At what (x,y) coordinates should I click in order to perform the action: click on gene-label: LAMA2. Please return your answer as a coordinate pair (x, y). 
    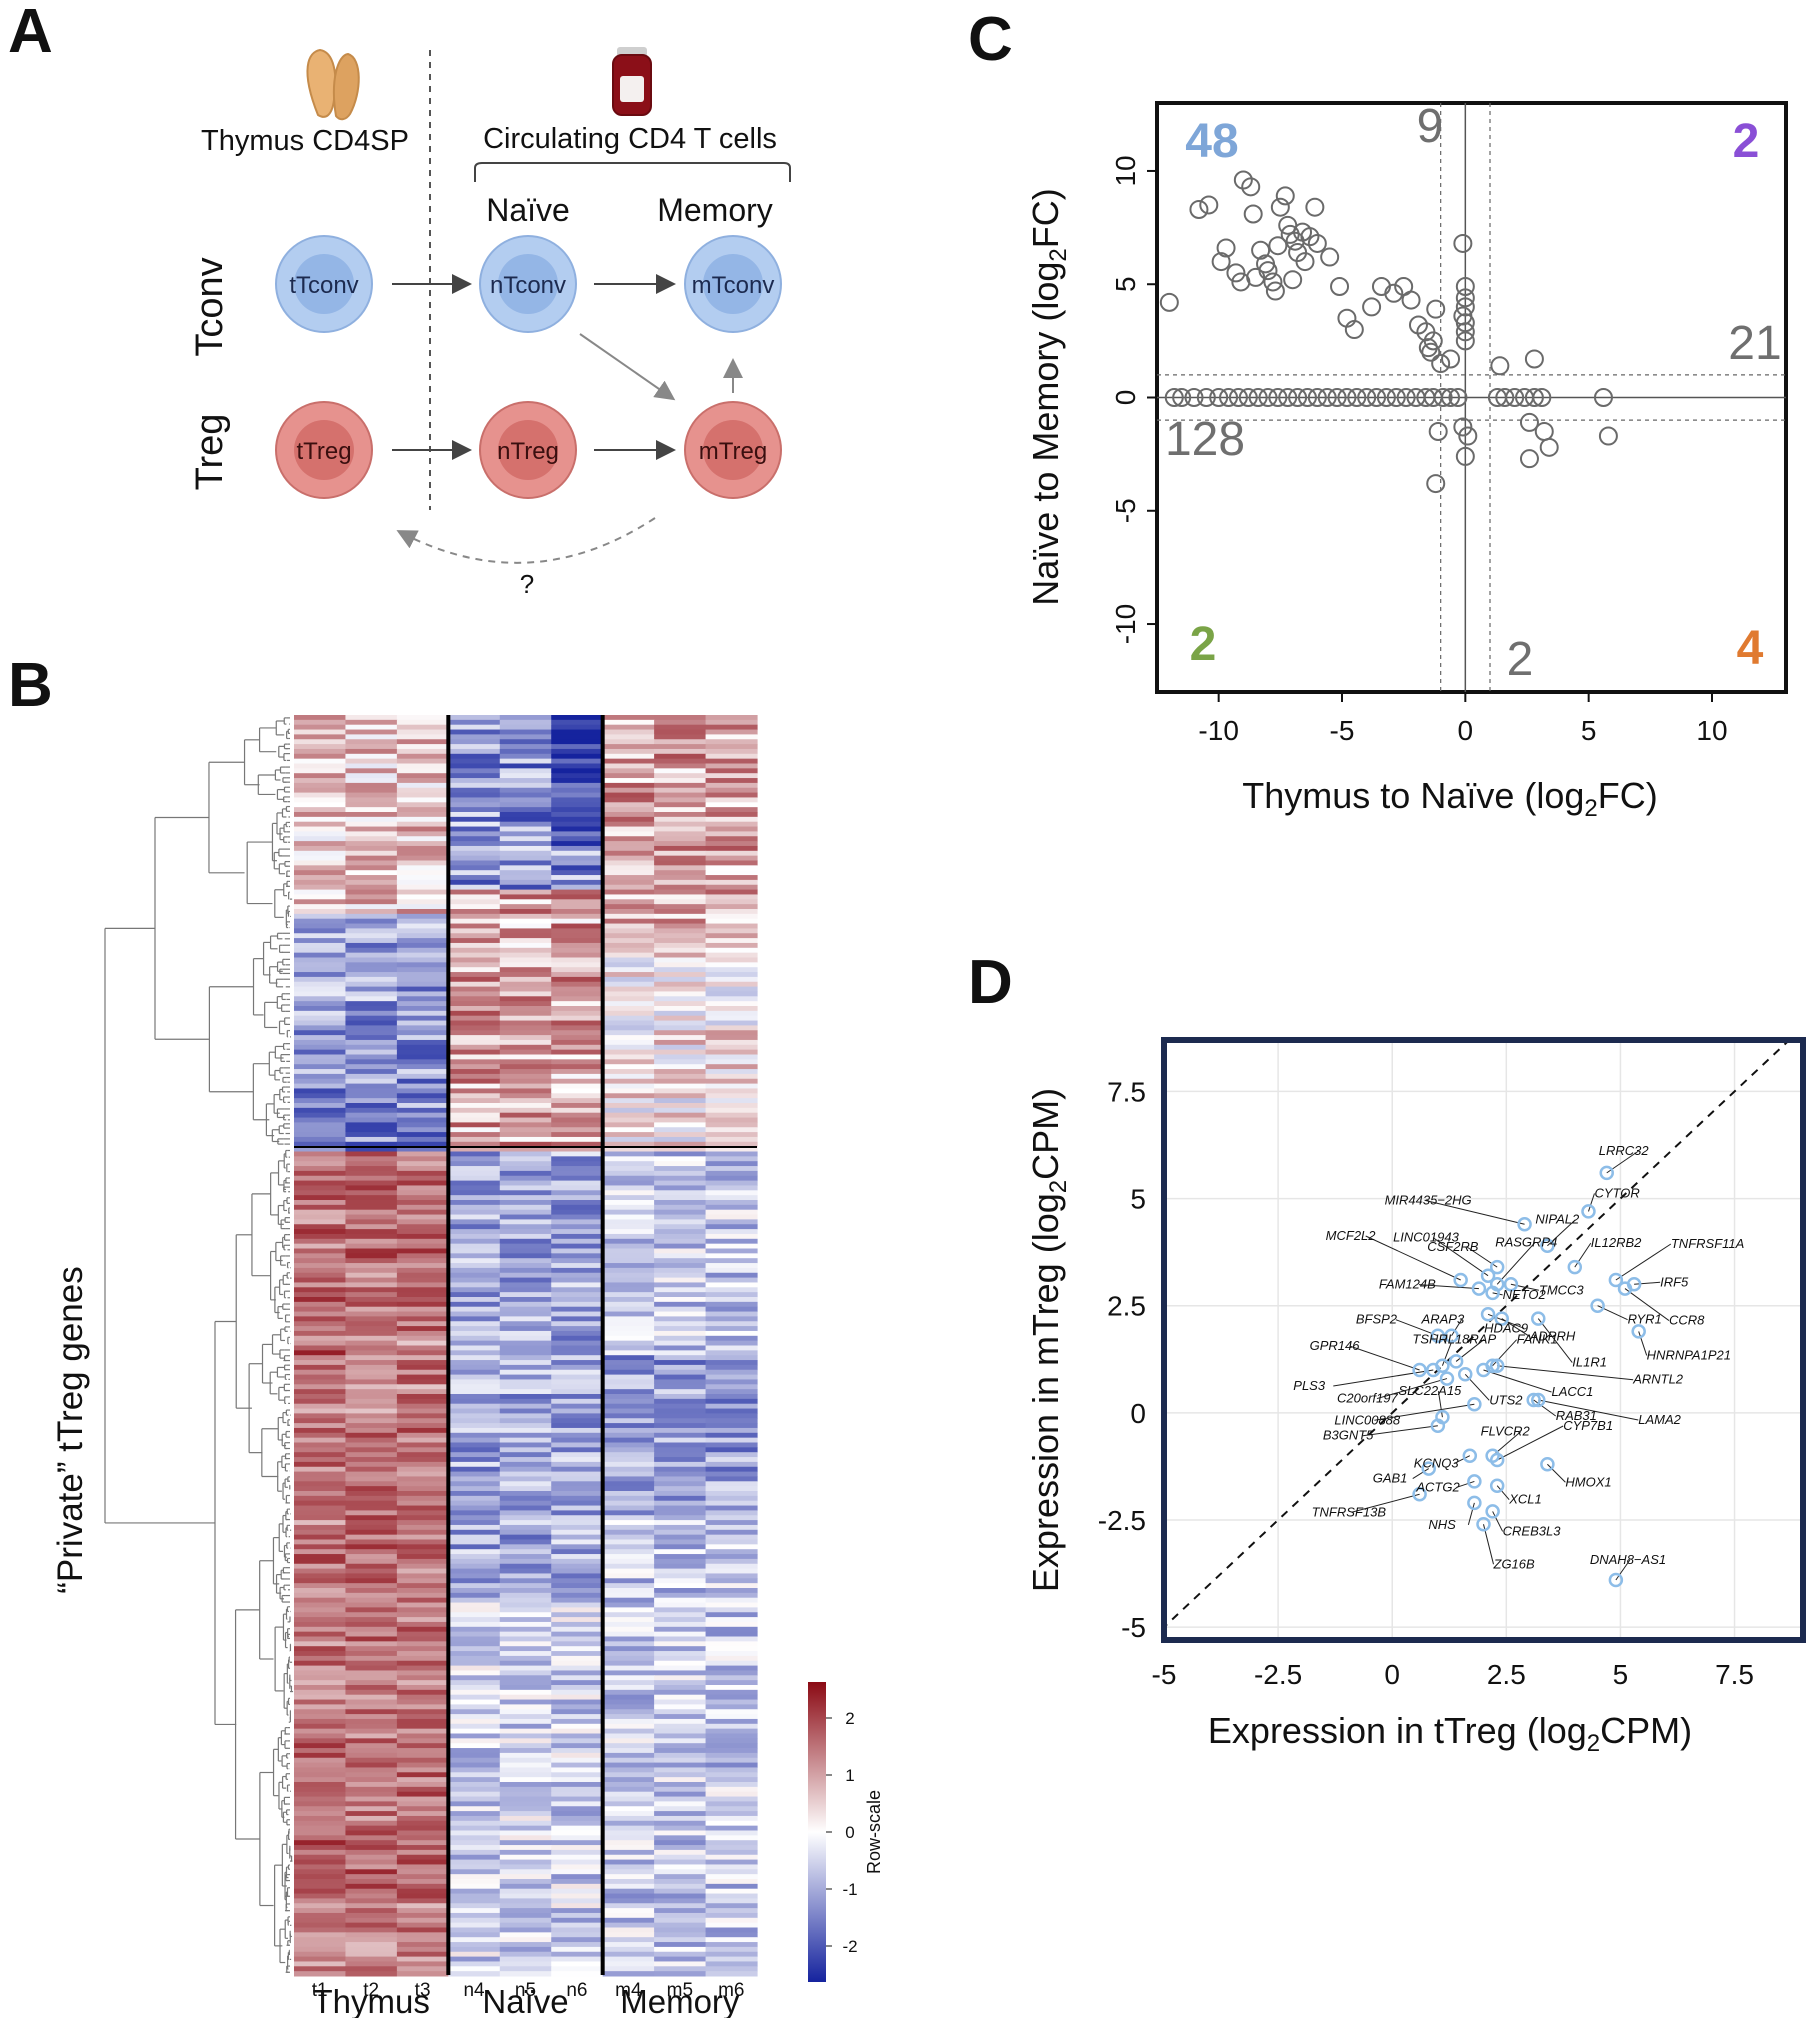
    Looking at the image, I should click on (1659, 1419).